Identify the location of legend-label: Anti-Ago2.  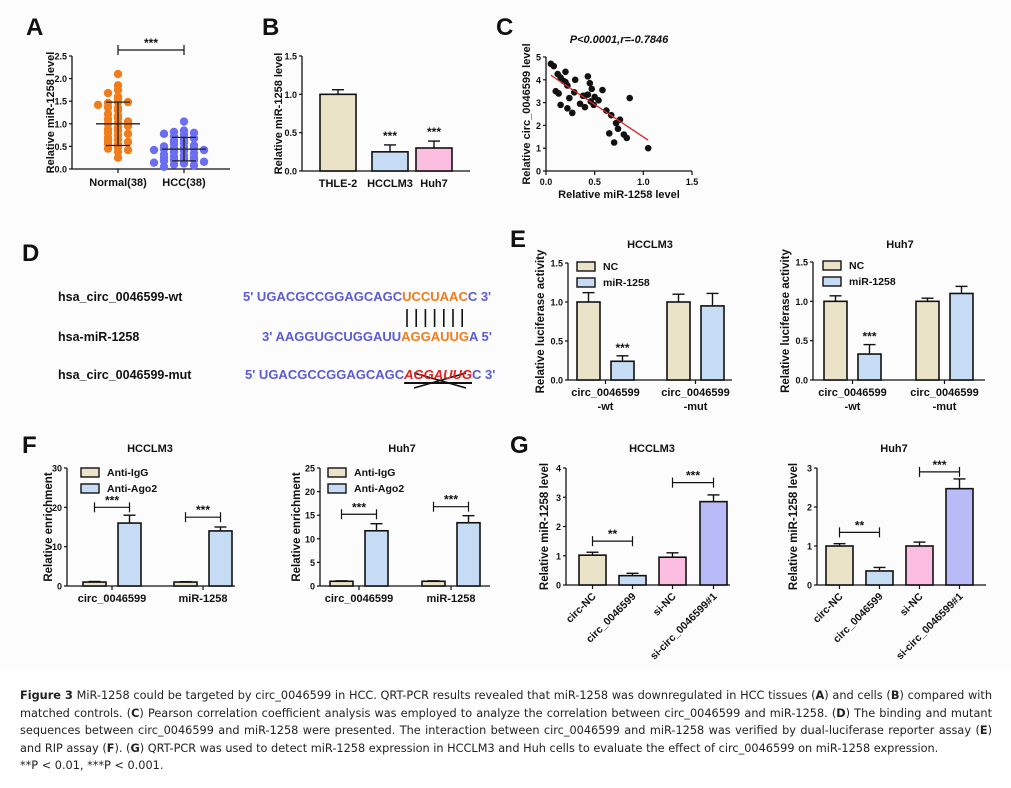
(379, 489).